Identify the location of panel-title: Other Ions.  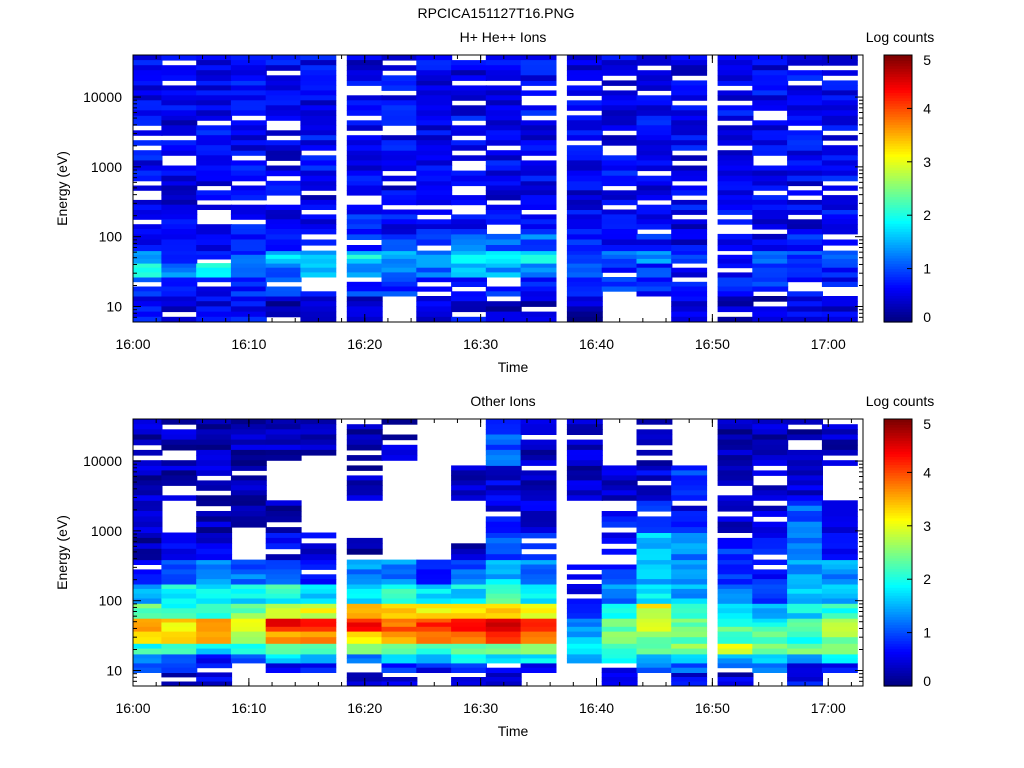
(502, 401).